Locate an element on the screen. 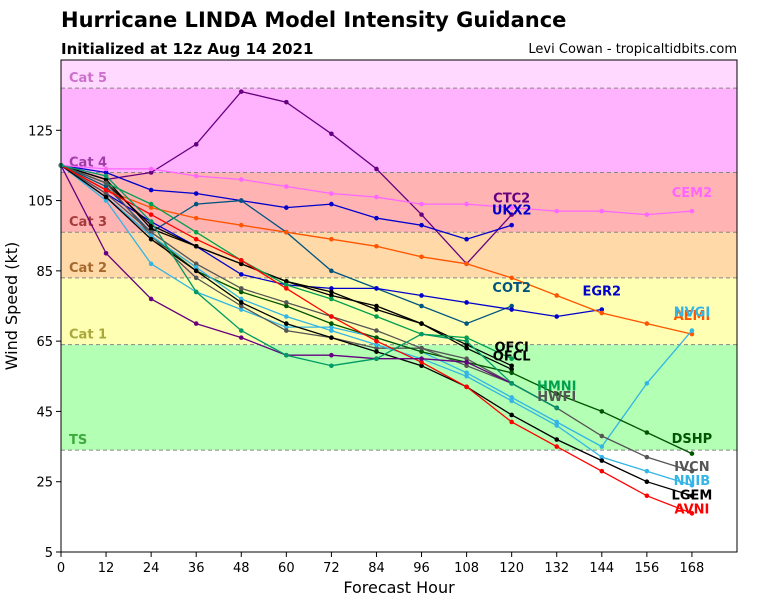  point-ofcl-h12 is located at coordinates (106, 179).